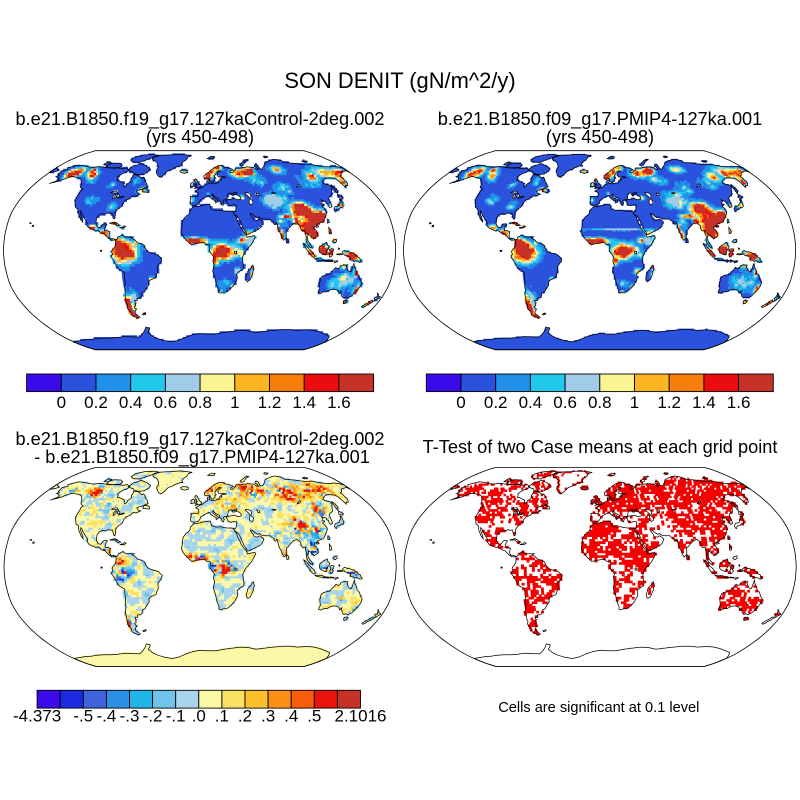 The height and width of the screenshot is (800, 800). I want to click on svg-text: -.5, so click(83, 716).